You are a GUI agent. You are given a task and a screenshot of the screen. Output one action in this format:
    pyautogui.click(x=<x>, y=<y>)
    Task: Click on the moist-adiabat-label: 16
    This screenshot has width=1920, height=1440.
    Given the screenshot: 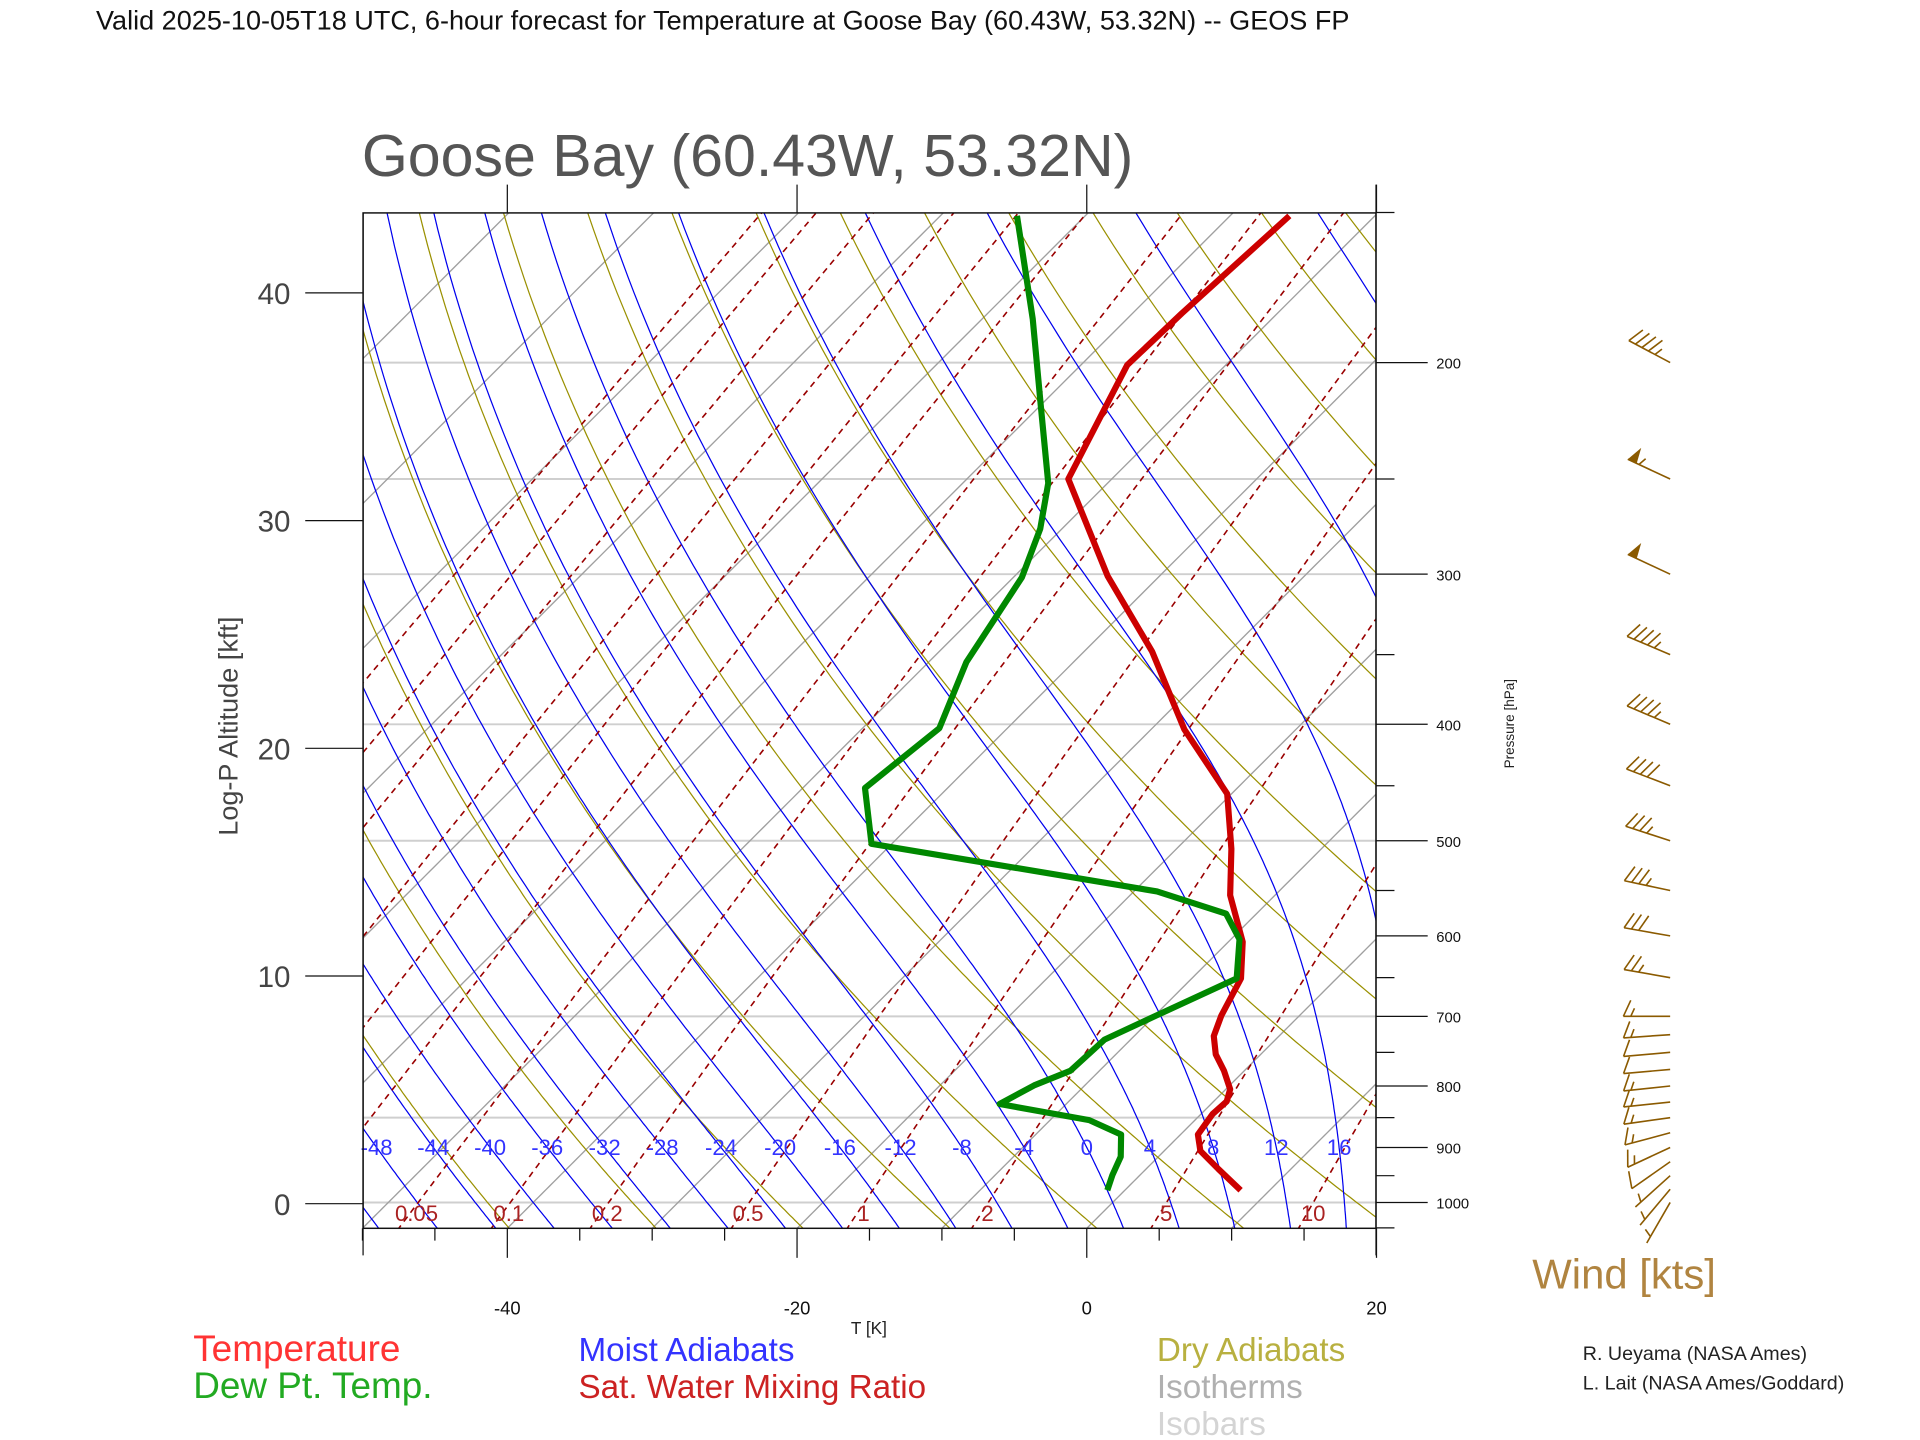 What is the action you would take?
    pyautogui.click(x=1339, y=1147)
    